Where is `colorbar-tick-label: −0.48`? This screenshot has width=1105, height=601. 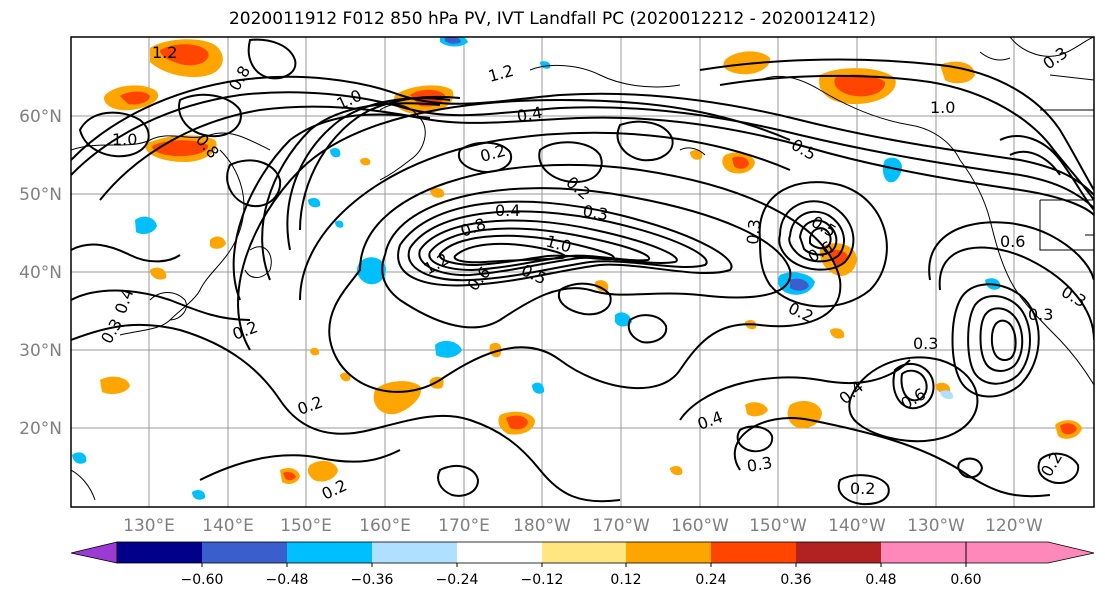
colorbar-tick-label: −0.48 is located at coordinates (287, 580).